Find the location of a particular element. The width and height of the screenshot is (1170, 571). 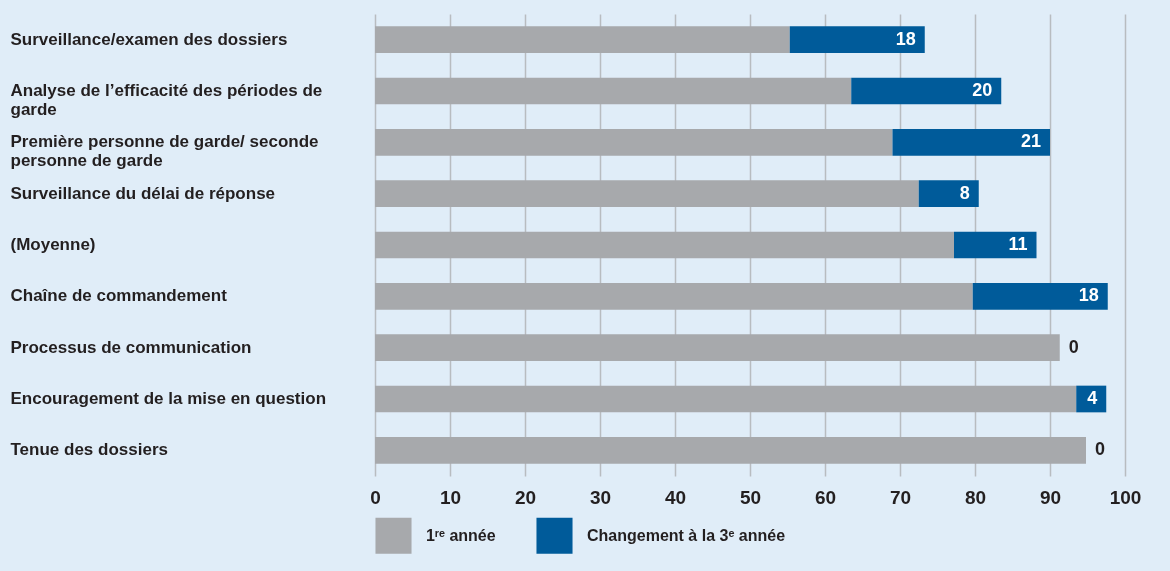

y-tick-label: Chaîne de commandement is located at coordinates (119, 296).